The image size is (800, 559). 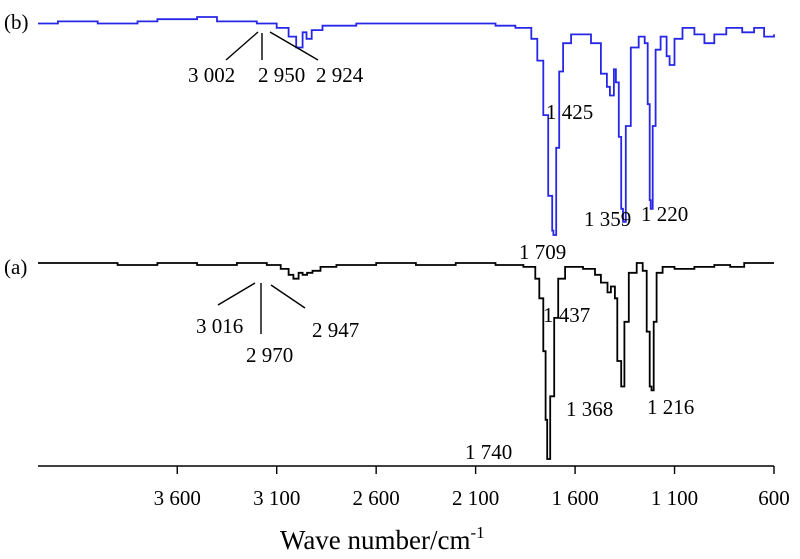 What do you see at coordinates (281, 75) in the screenshot?
I see `peak-label: 2 950` at bounding box center [281, 75].